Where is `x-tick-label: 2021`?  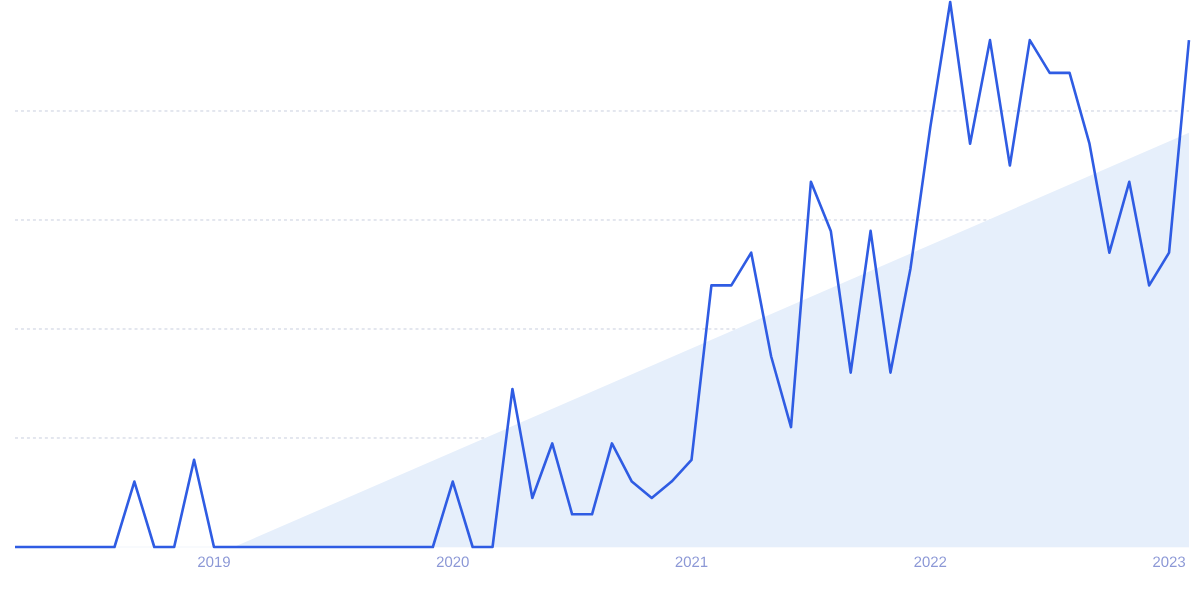 x-tick-label: 2021 is located at coordinates (691, 562).